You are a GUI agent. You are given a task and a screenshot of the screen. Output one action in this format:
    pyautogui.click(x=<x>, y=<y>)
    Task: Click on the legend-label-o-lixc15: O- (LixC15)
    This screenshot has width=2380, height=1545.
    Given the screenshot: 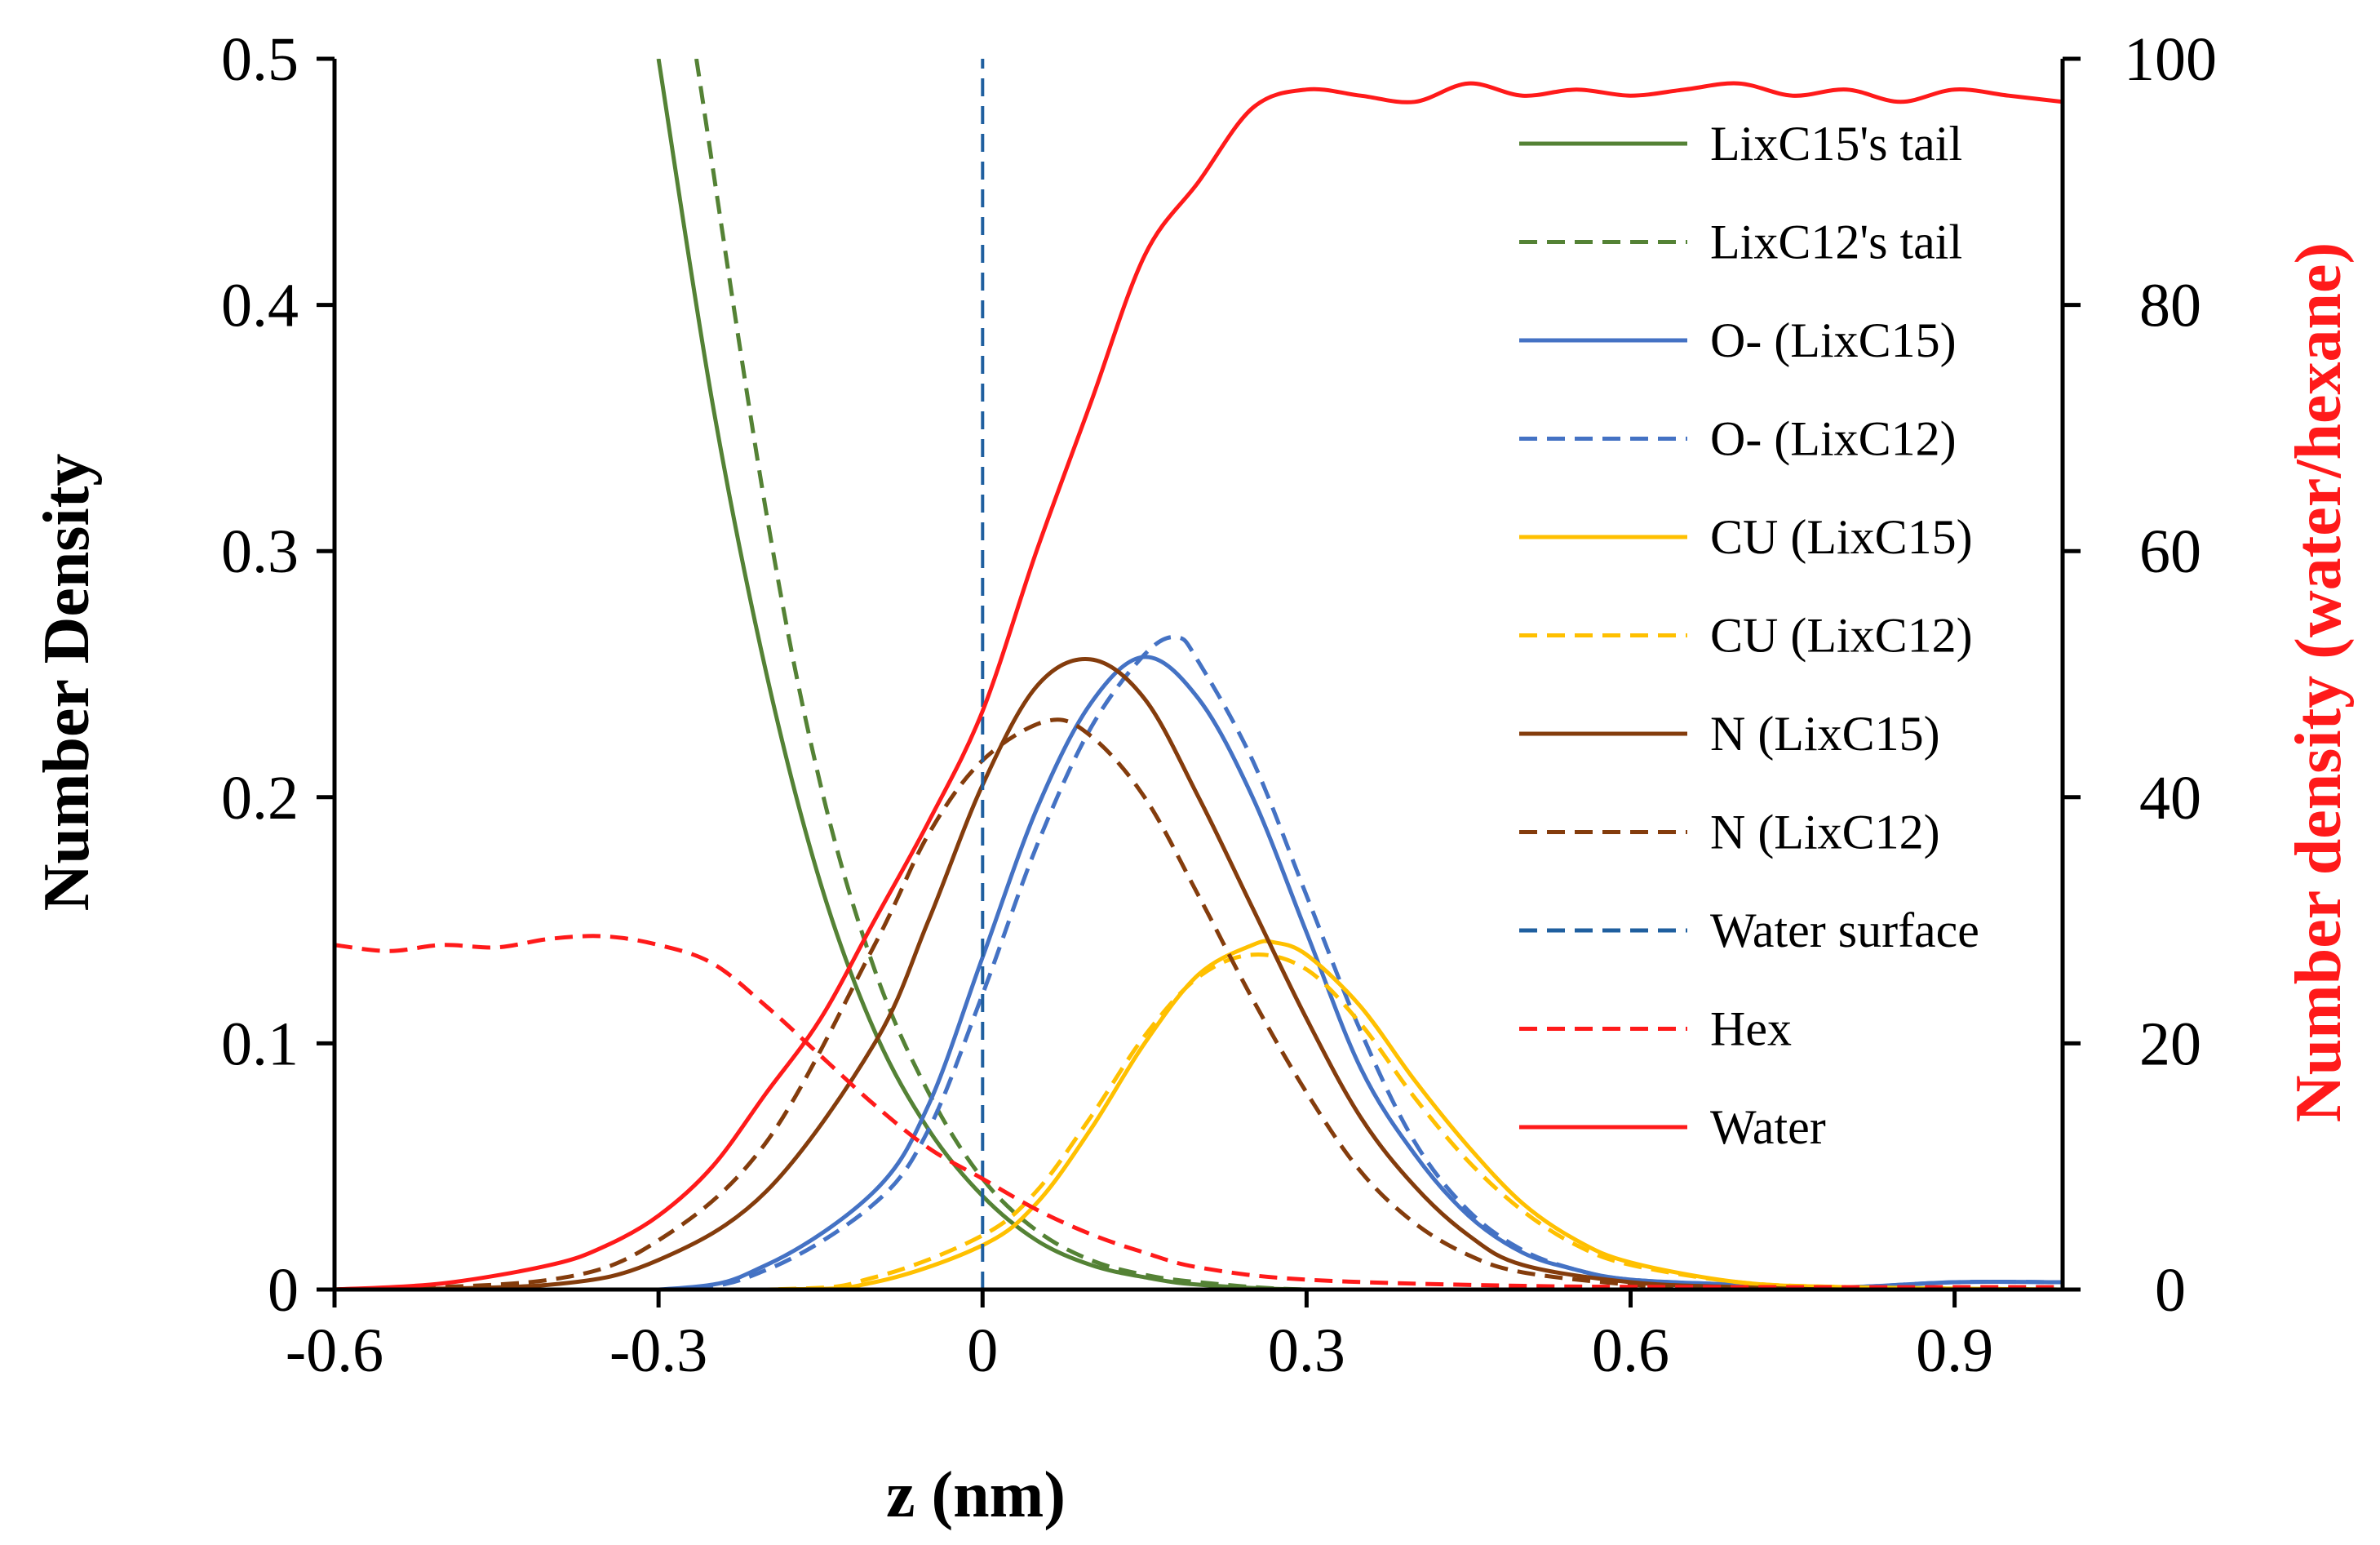 What is the action you would take?
    pyautogui.click(x=1833, y=340)
    